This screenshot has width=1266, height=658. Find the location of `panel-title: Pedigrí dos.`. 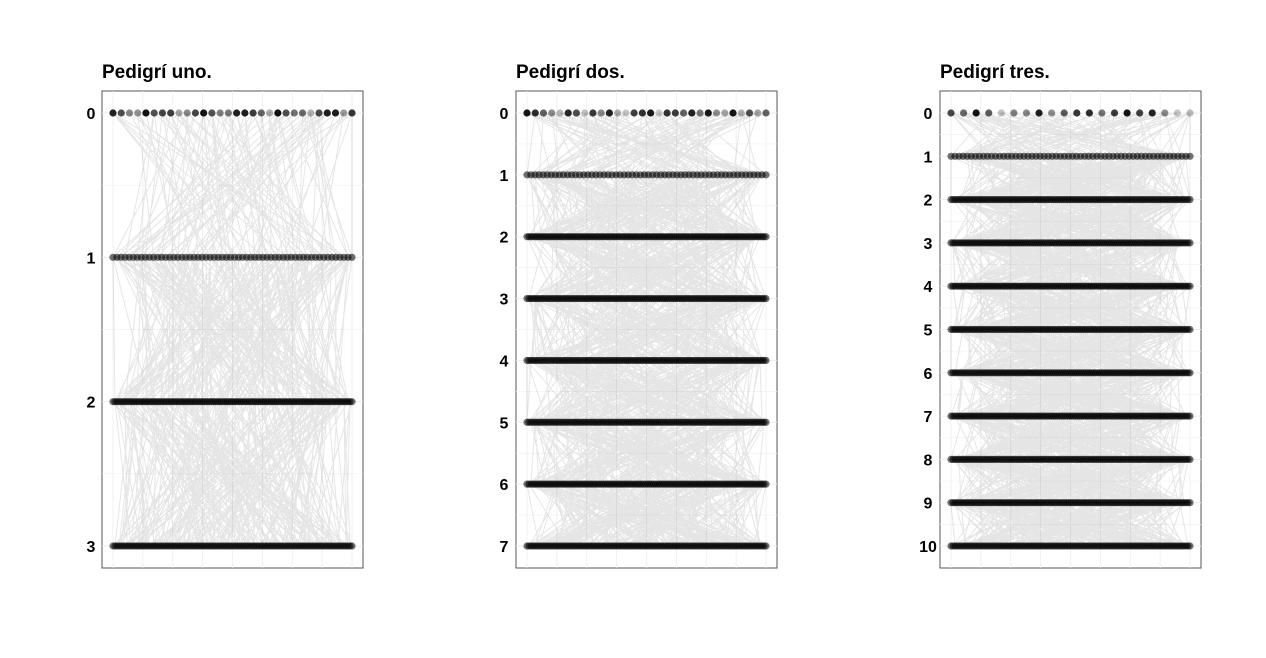

panel-title: Pedigrí dos. is located at coordinates (570, 72).